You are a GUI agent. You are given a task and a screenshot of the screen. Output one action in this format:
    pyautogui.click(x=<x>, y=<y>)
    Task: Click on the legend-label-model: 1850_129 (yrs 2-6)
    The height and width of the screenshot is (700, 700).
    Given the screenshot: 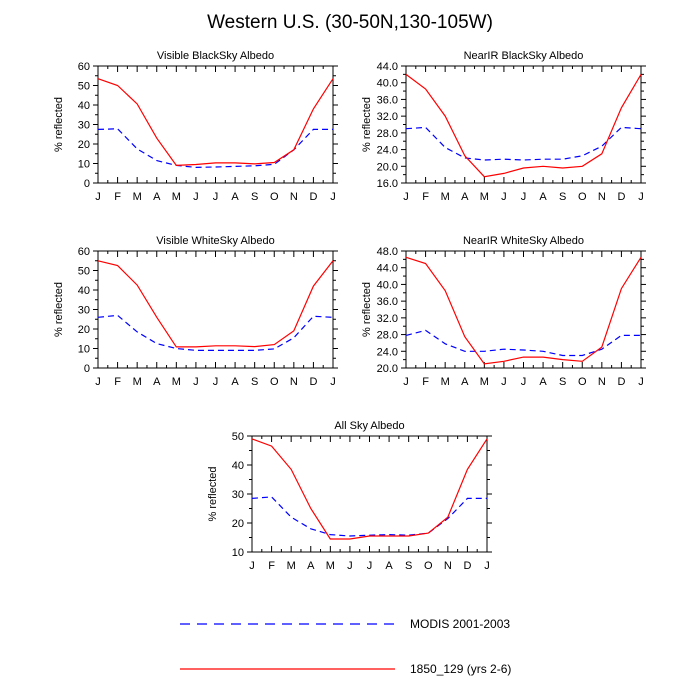 What is the action you would take?
    pyautogui.click(x=460, y=669)
    